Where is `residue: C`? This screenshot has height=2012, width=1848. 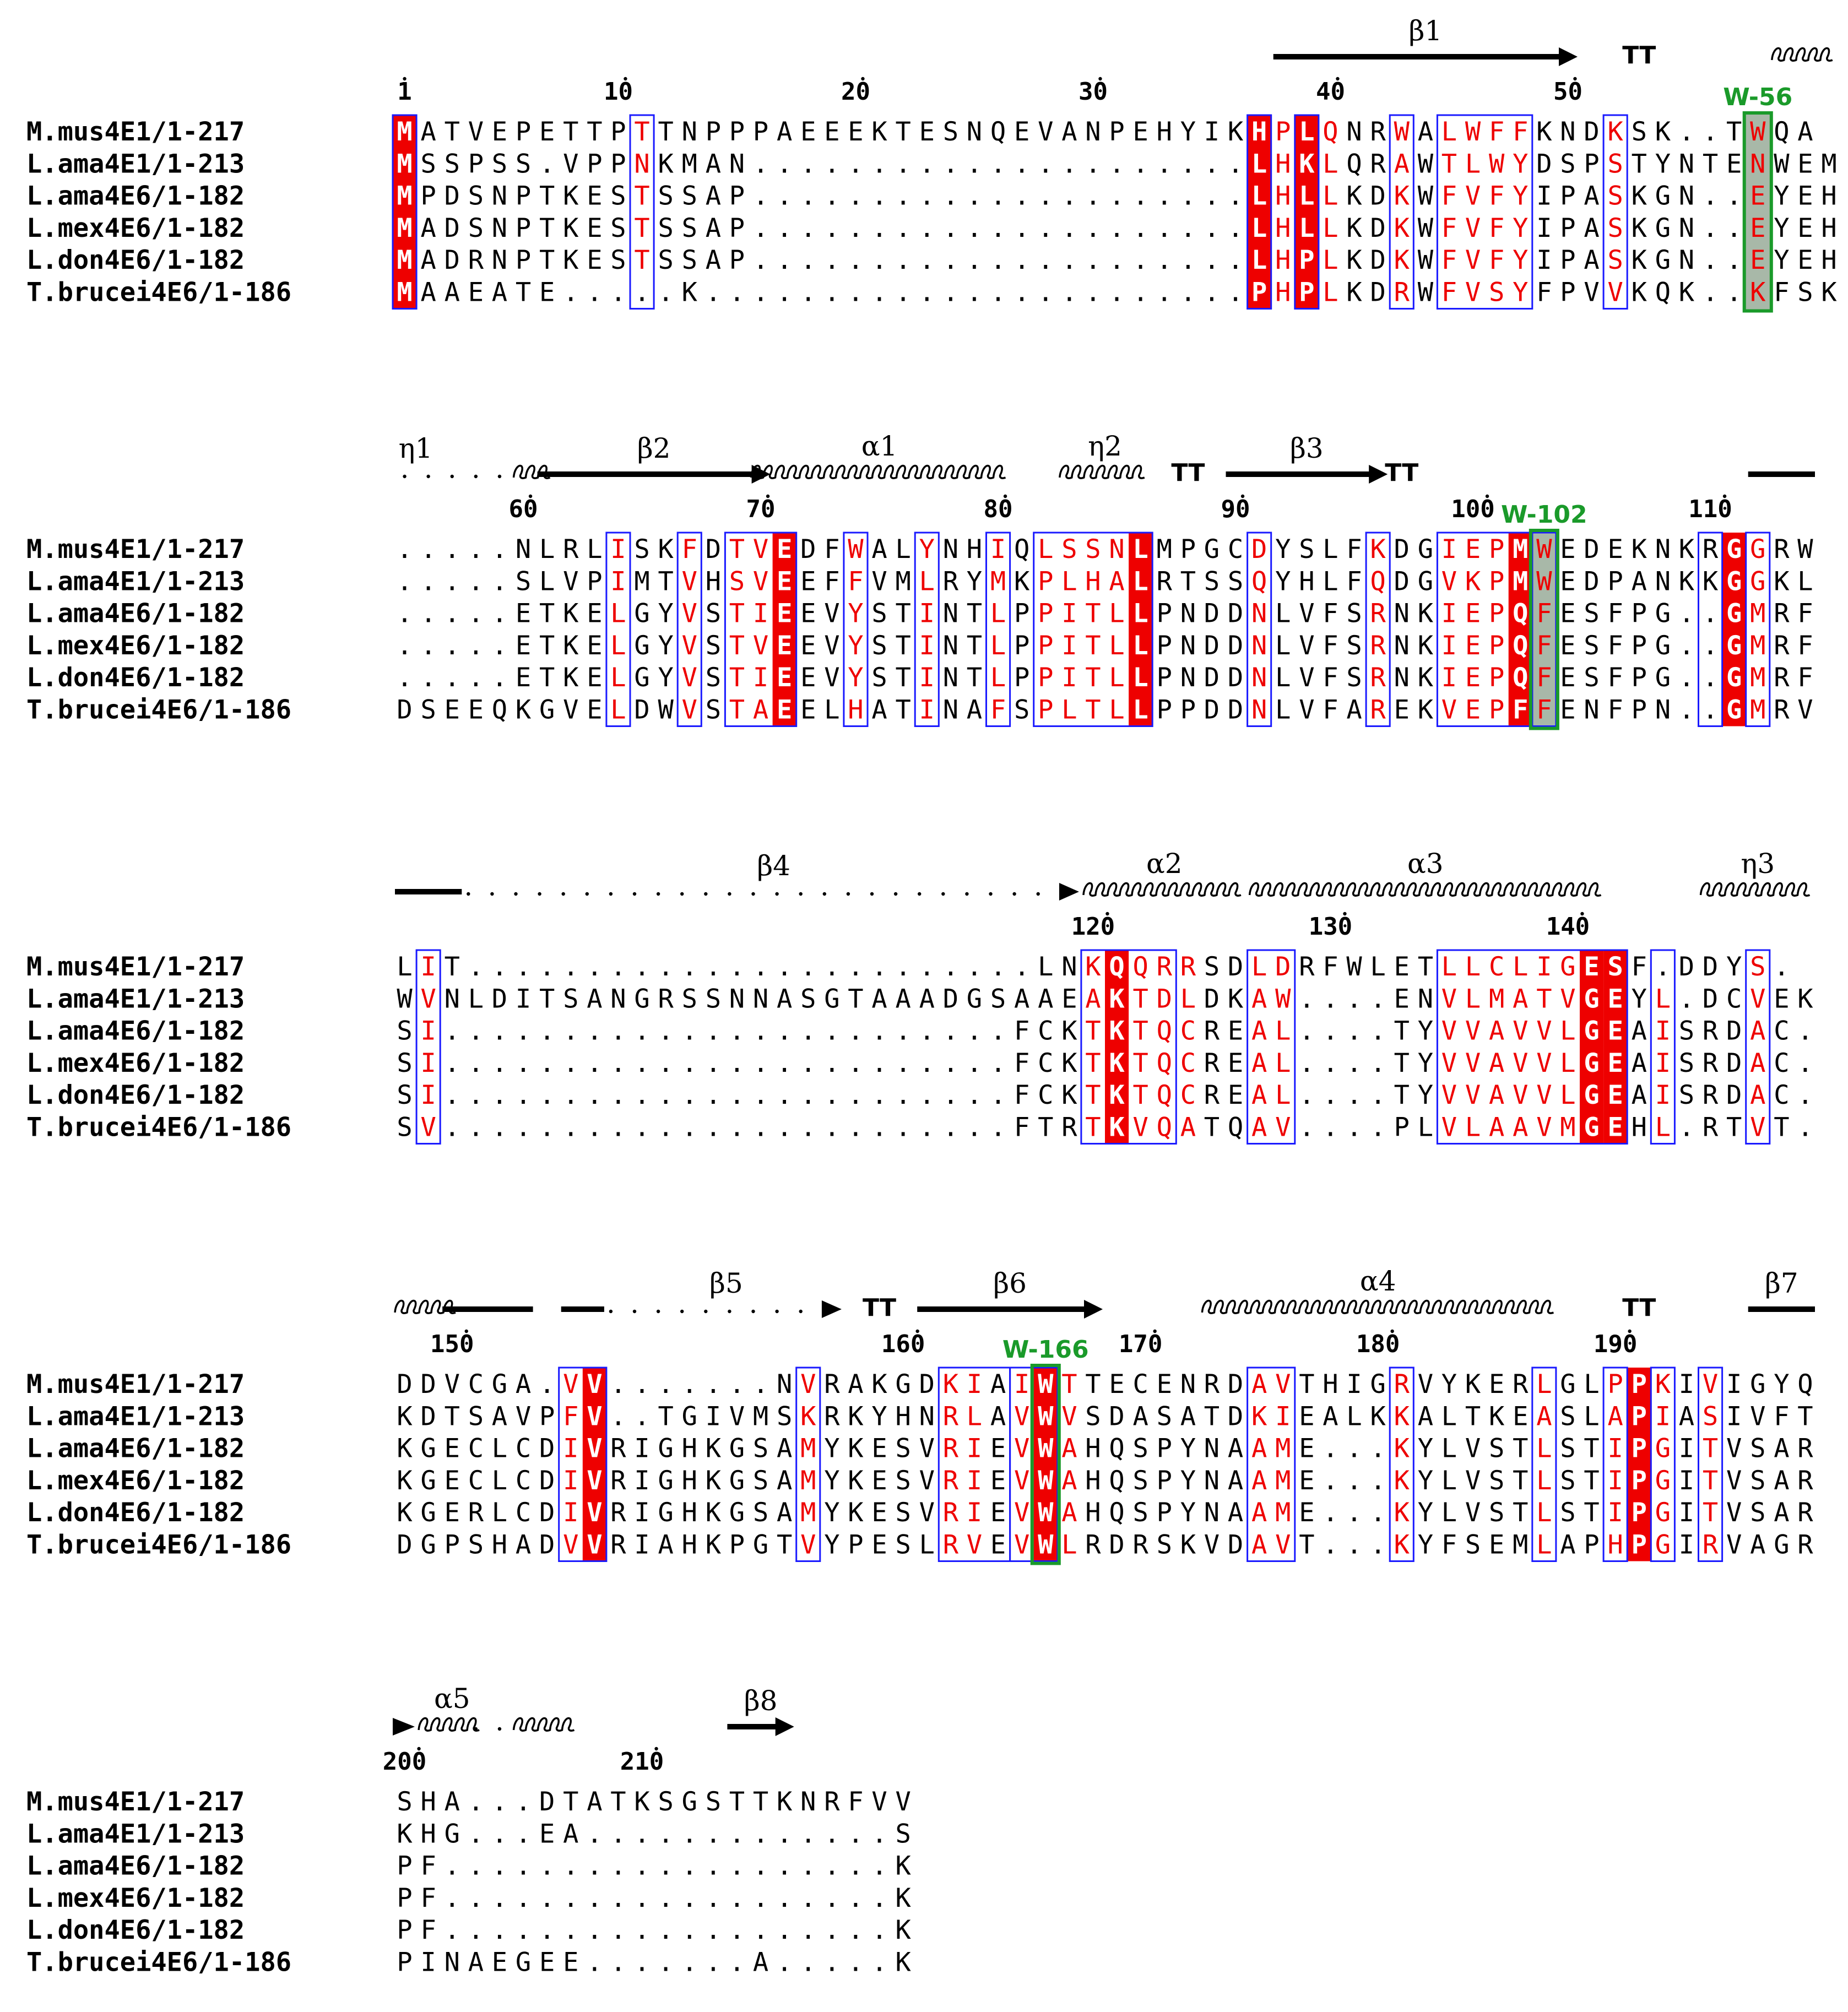
residue: C is located at coordinates (1141, 1385).